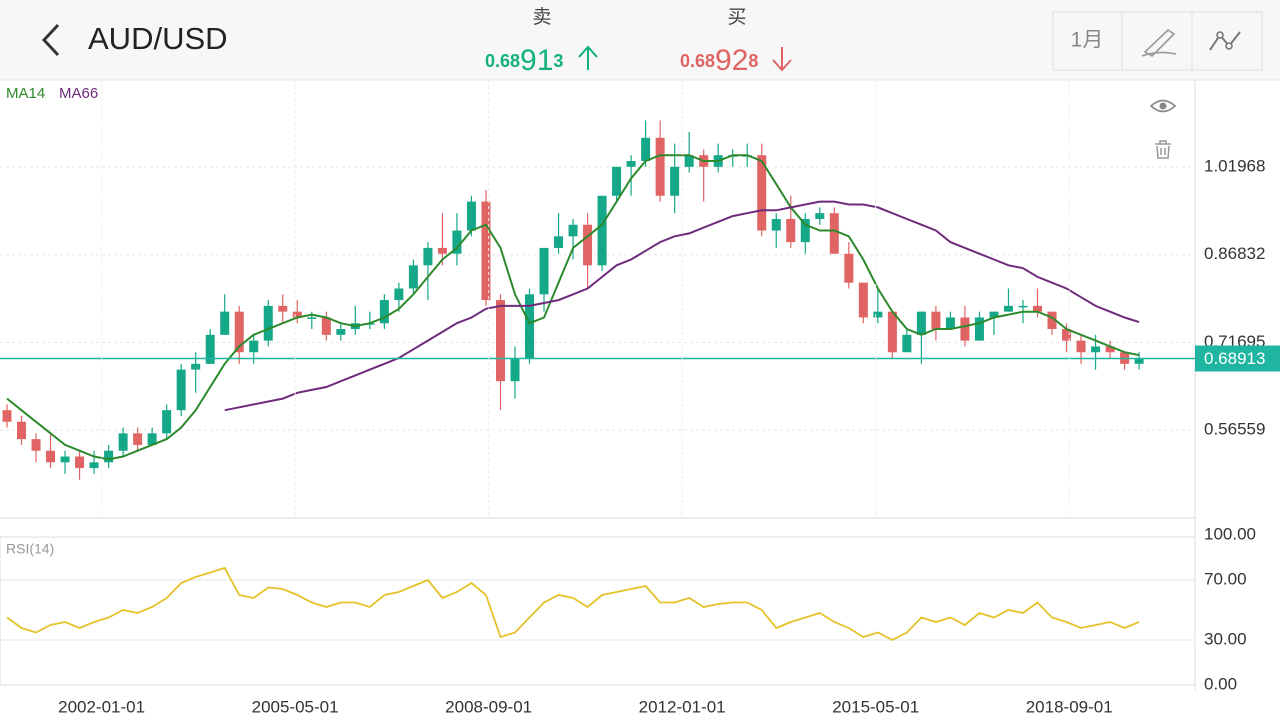  I want to click on rsi-line, so click(573, 604).